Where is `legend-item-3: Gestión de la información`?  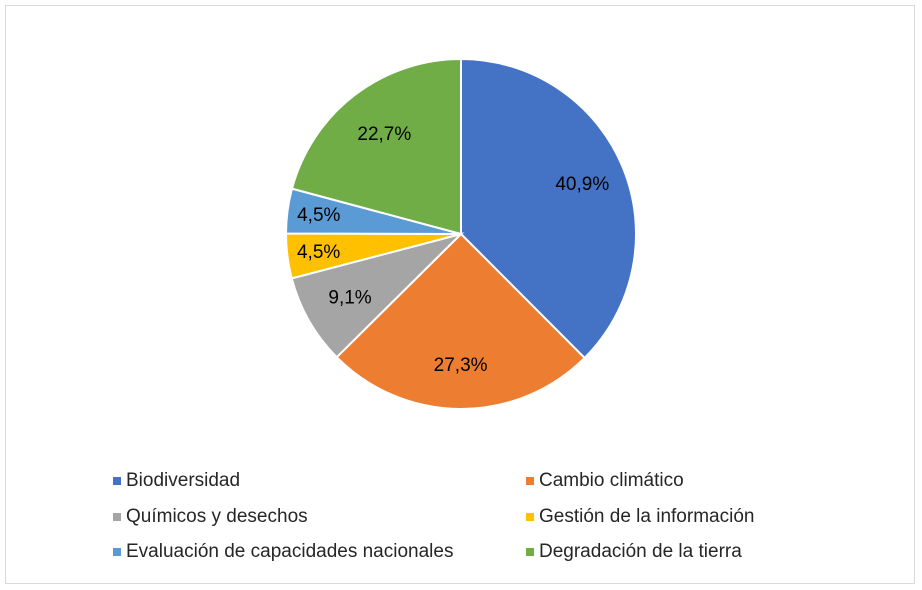 legend-item-3: Gestión de la información is located at coordinates (640, 517).